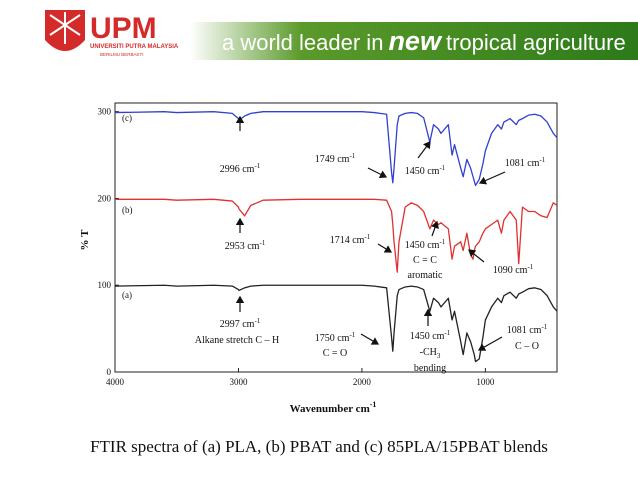  I want to click on slogan-band, so click(414, 41).